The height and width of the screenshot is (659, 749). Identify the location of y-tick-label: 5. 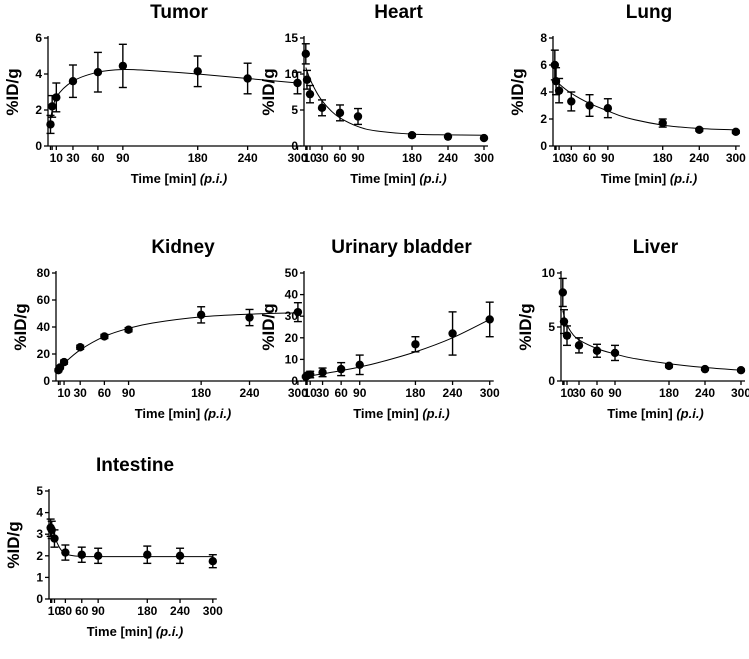
(551, 327).